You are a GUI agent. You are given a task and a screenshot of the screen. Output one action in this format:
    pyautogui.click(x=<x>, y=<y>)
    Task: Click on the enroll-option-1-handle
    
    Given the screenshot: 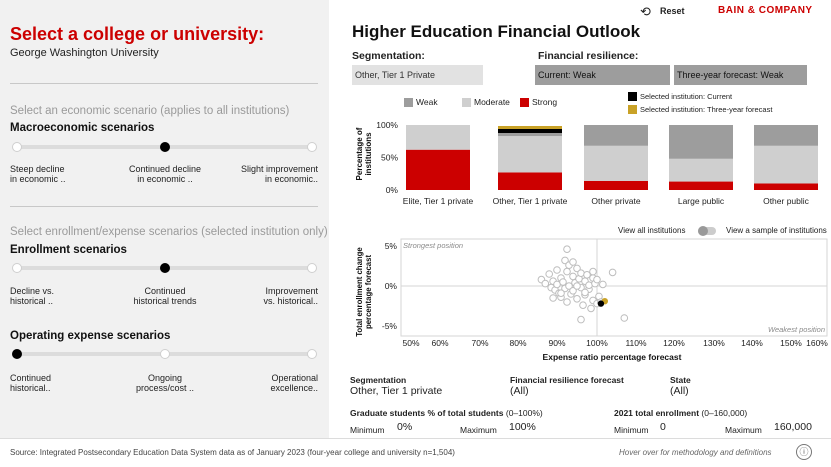 What is the action you would take?
    pyautogui.click(x=165, y=268)
    